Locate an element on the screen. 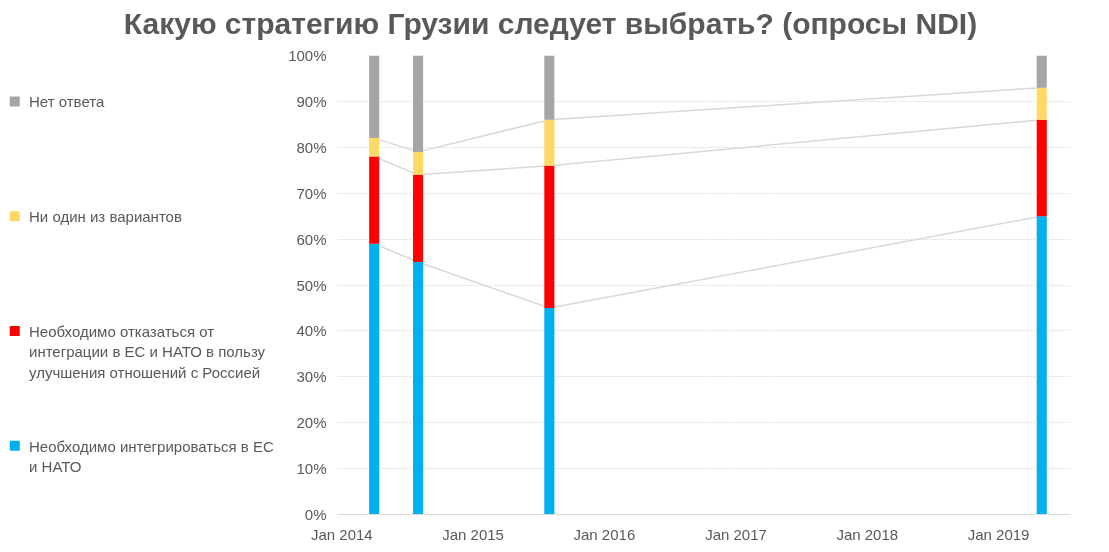 This screenshot has width=1109, height=552. x-tick-label: Jan 2019 is located at coordinates (998, 534).